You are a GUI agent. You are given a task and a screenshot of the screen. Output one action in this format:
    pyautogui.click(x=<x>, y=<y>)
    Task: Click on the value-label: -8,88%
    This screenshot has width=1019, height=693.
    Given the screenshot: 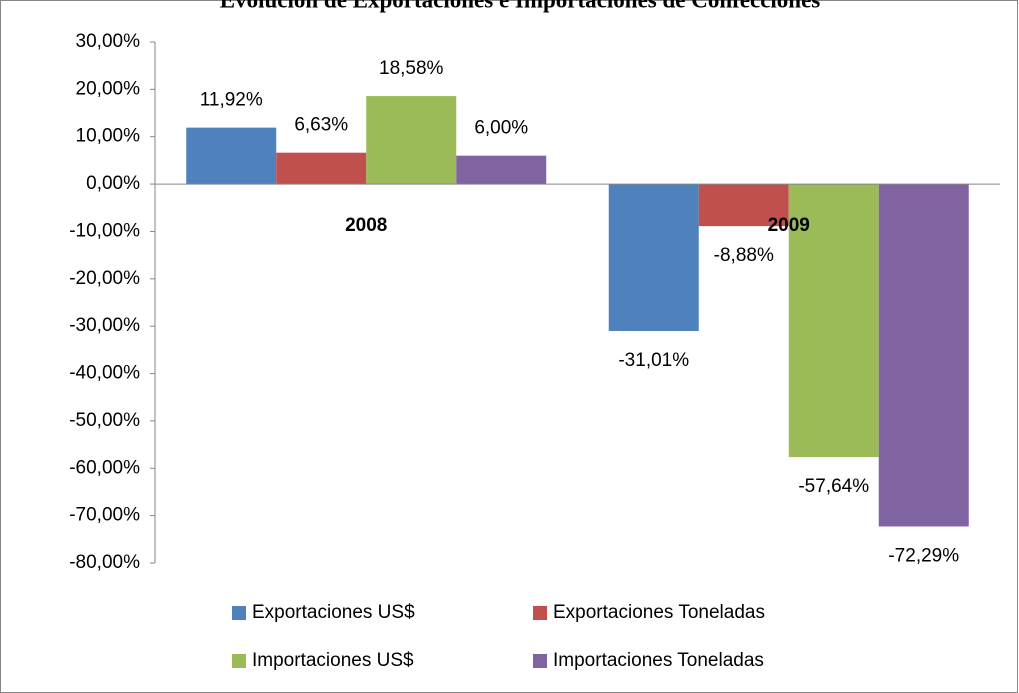 What is the action you would take?
    pyautogui.click(x=744, y=255)
    